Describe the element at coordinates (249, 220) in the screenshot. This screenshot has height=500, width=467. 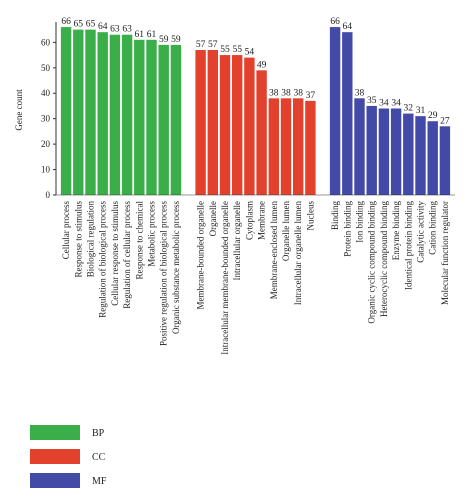
I see `x-tick-label: Cytoplasm` at that location.